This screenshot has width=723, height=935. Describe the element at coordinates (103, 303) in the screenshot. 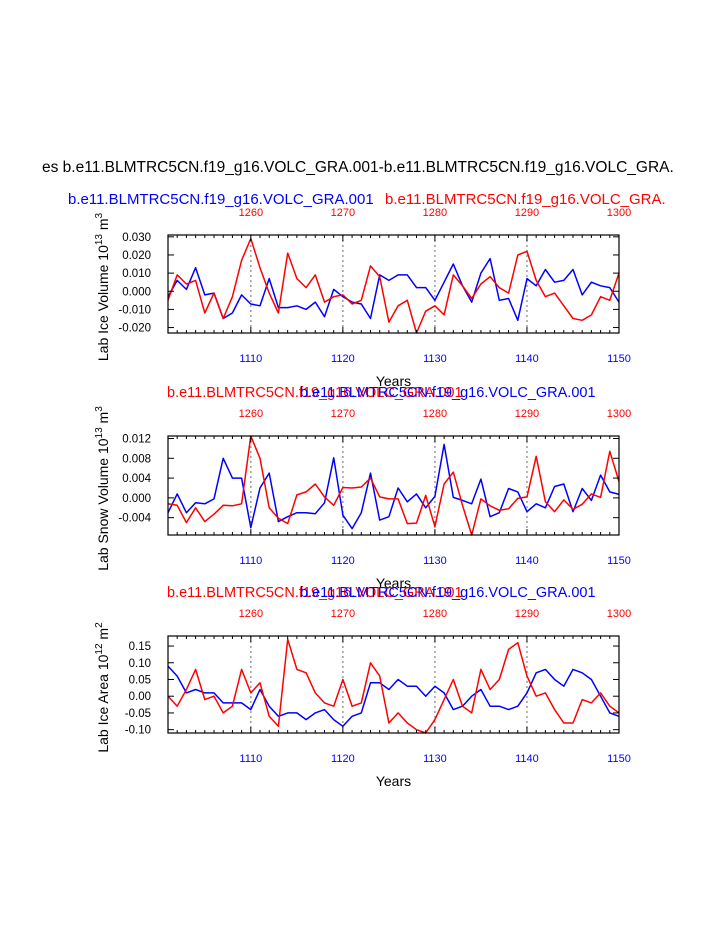

I see `y-axis-label-part: Lab Ice Volume 10` at that location.